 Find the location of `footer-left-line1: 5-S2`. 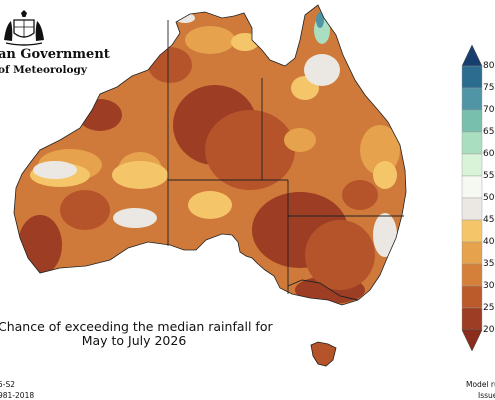

footer-left-line1: 5-S2 is located at coordinates (8, 384).